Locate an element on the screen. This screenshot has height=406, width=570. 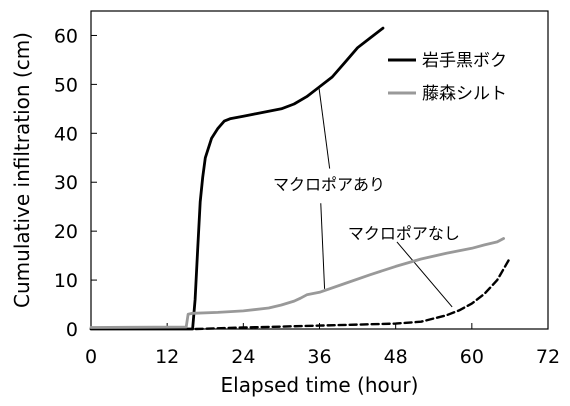
y-tick-label: 10 is located at coordinates (66, 281).